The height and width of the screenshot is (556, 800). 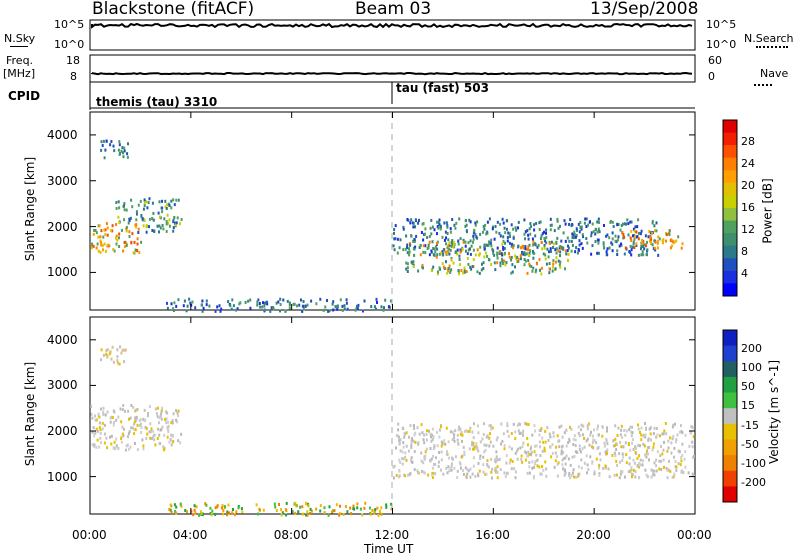 I want to click on nsky-tick-low: 10^0, so click(x=69, y=44).